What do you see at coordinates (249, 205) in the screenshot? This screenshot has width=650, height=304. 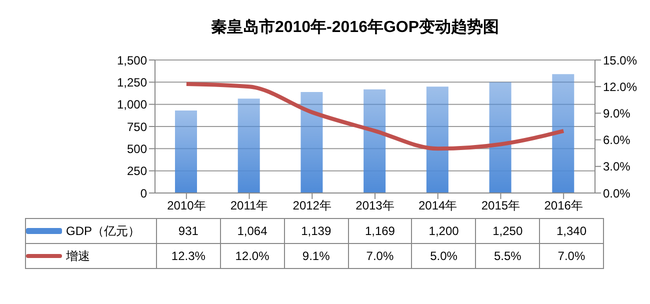 I see `x-tick-label: 2011年` at bounding box center [249, 205].